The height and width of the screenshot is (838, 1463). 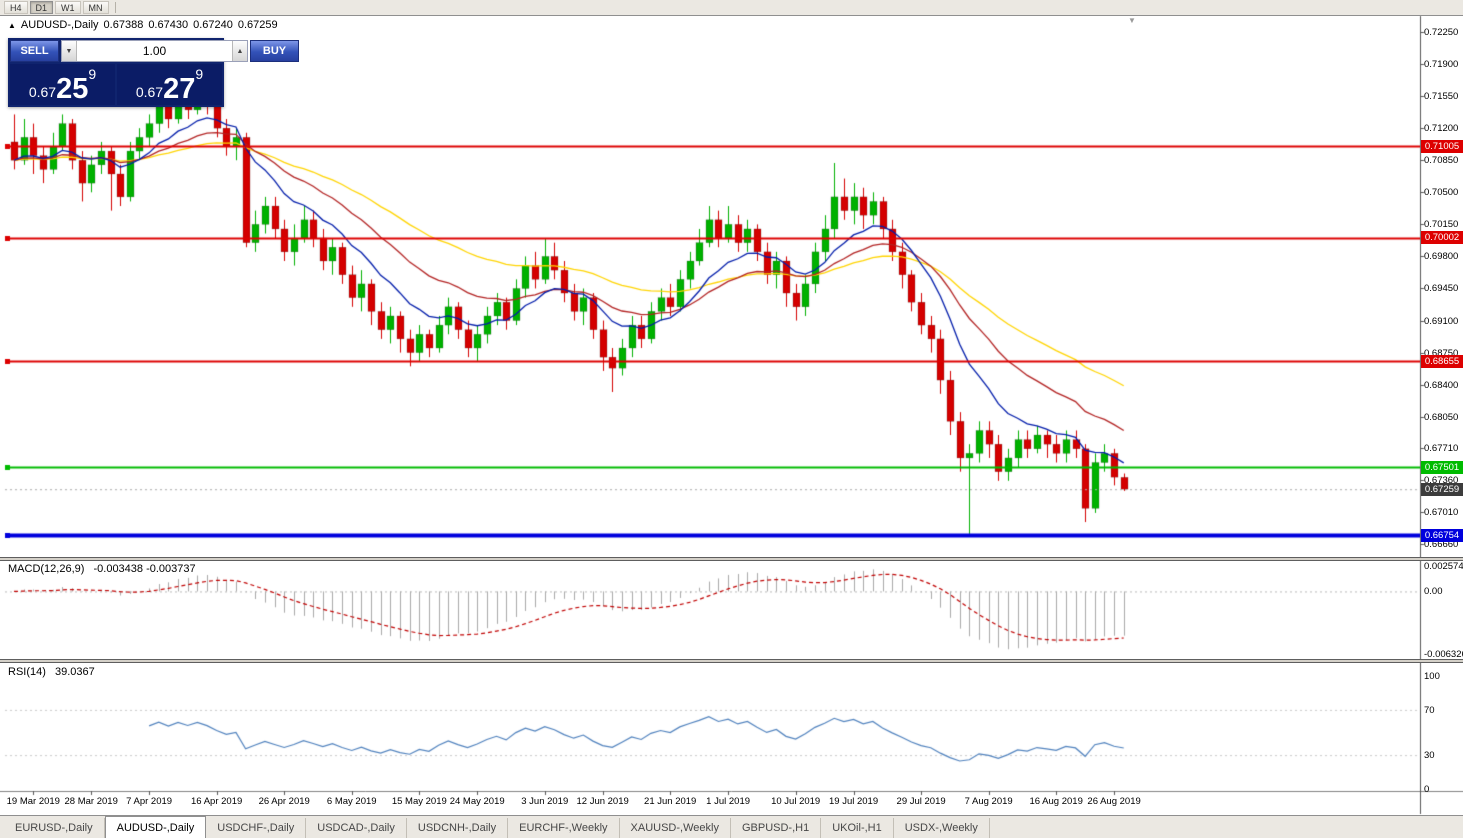 I want to click on tab-usdx-weekly: USDX-,Weekly, so click(x=942, y=828).